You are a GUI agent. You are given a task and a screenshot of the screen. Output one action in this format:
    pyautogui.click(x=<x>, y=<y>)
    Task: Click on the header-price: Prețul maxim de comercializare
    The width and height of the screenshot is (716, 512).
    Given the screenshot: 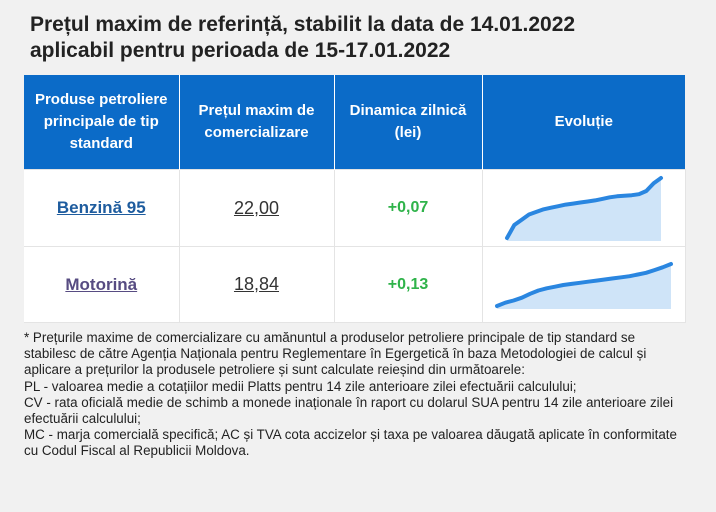 What is the action you would take?
    pyautogui.click(x=257, y=122)
    